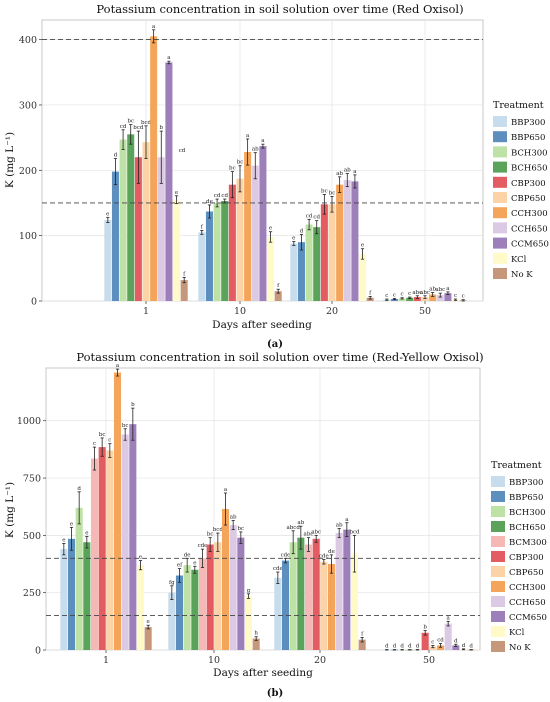 This screenshot has width=550, height=702. I want to click on legend-label-bcm300: BCM300, so click(528, 543).